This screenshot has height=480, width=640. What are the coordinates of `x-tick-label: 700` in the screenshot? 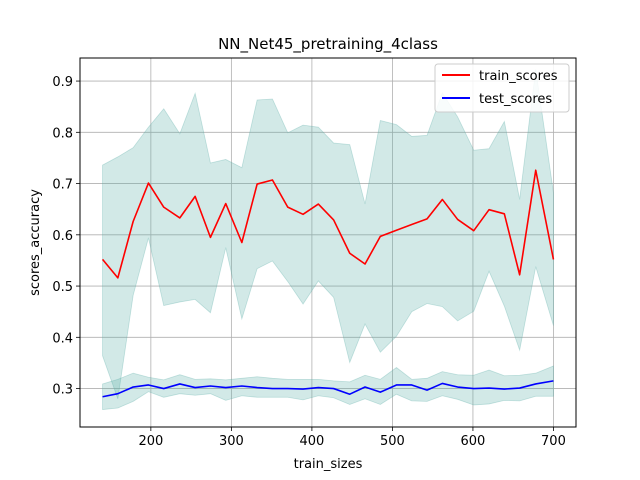 It's located at (553, 441).